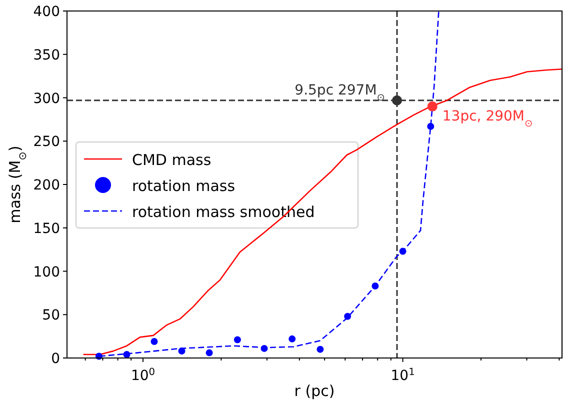 This screenshot has width=563, height=405. I want to click on annotation: 13pc, 290M$_{⊙}$, so click(487, 118).